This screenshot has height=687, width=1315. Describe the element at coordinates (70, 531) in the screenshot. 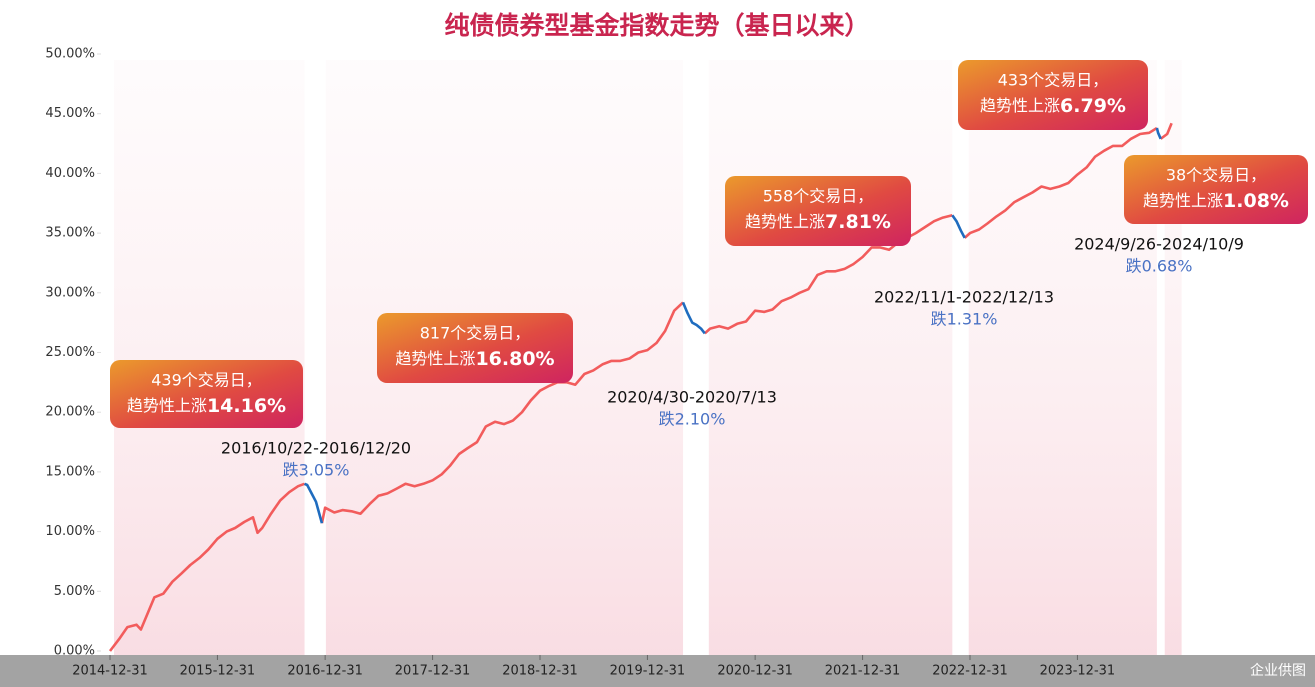

I see `y-tick-label: 10.00%` at that location.